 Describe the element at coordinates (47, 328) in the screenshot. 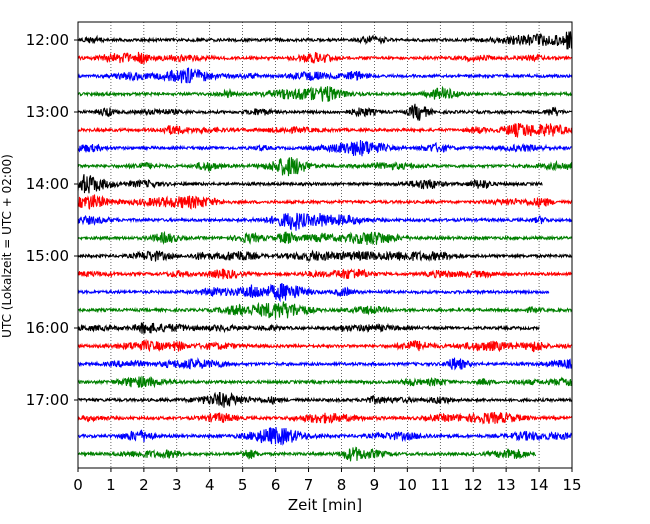

I see `y-tick-label: 16:00` at that location.